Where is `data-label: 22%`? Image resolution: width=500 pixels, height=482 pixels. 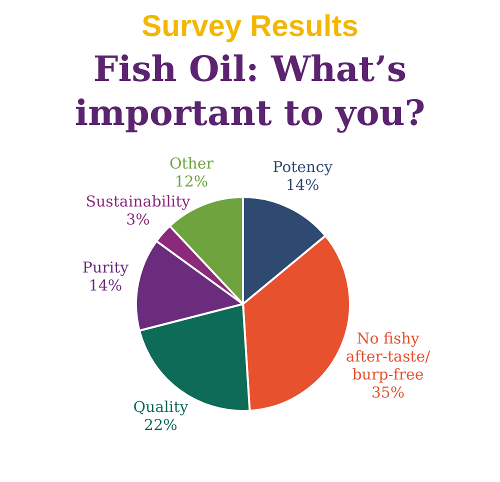
data-label: 22% is located at coordinates (161, 425).